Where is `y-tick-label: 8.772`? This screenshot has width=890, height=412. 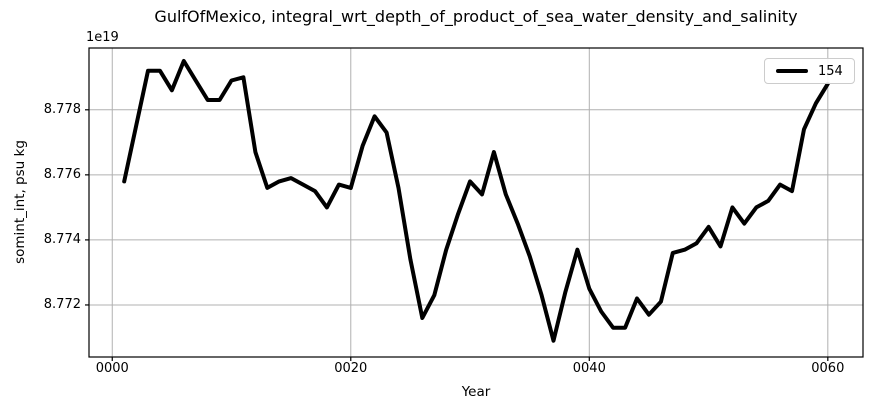
y-tick-label: 8.772 is located at coordinates (62, 304).